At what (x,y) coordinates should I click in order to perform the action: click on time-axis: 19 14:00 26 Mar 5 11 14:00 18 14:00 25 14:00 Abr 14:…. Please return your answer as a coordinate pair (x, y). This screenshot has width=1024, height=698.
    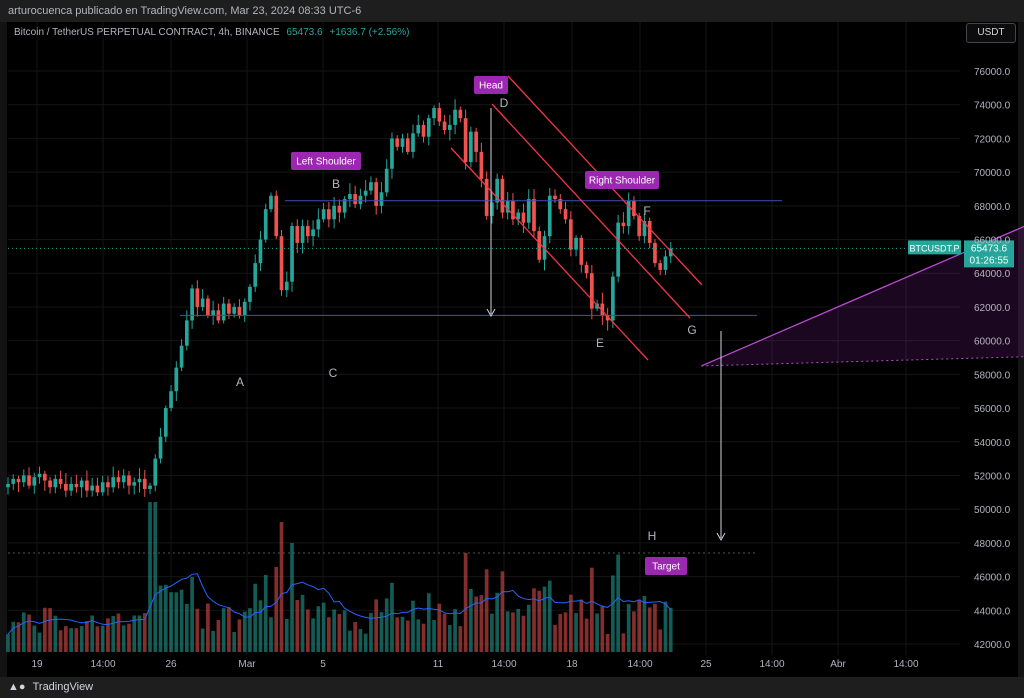
    Looking at the image, I should click on (475, 664).